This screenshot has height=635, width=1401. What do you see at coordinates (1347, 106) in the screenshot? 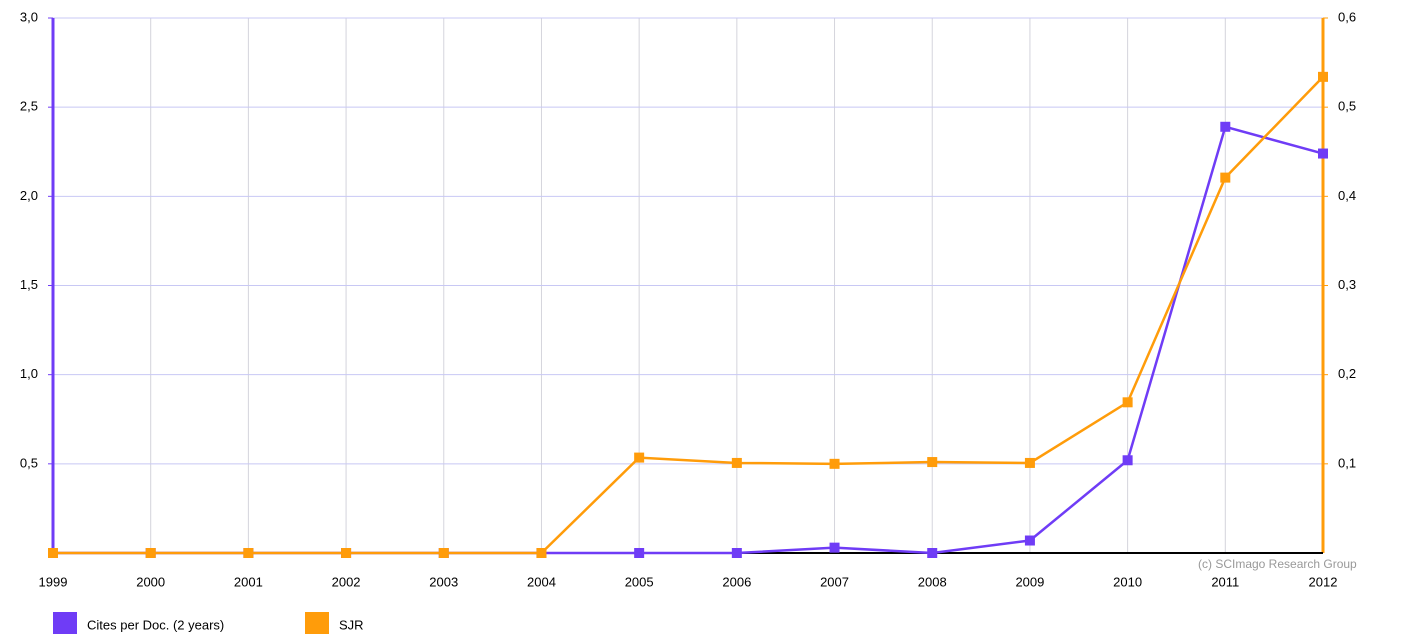
I see `y2-tick-label: 0,5` at bounding box center [1347, 106].